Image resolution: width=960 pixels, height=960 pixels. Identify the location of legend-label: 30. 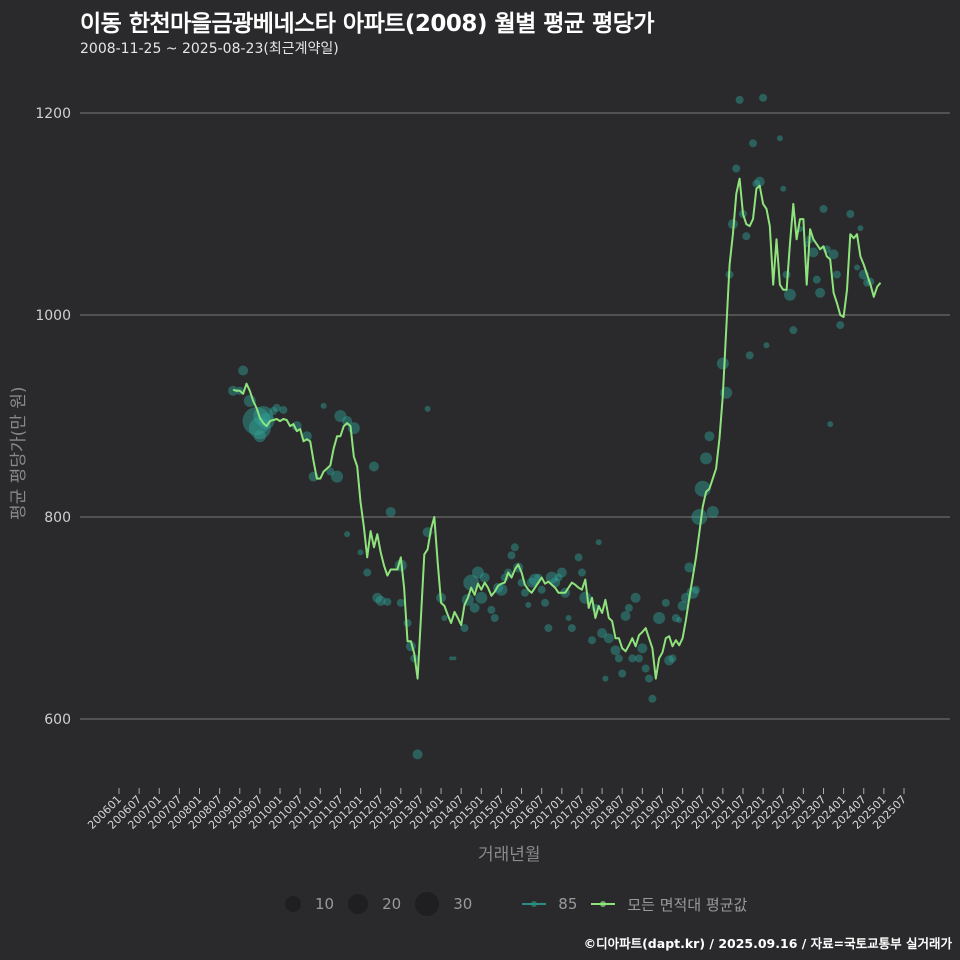
(463, 904).